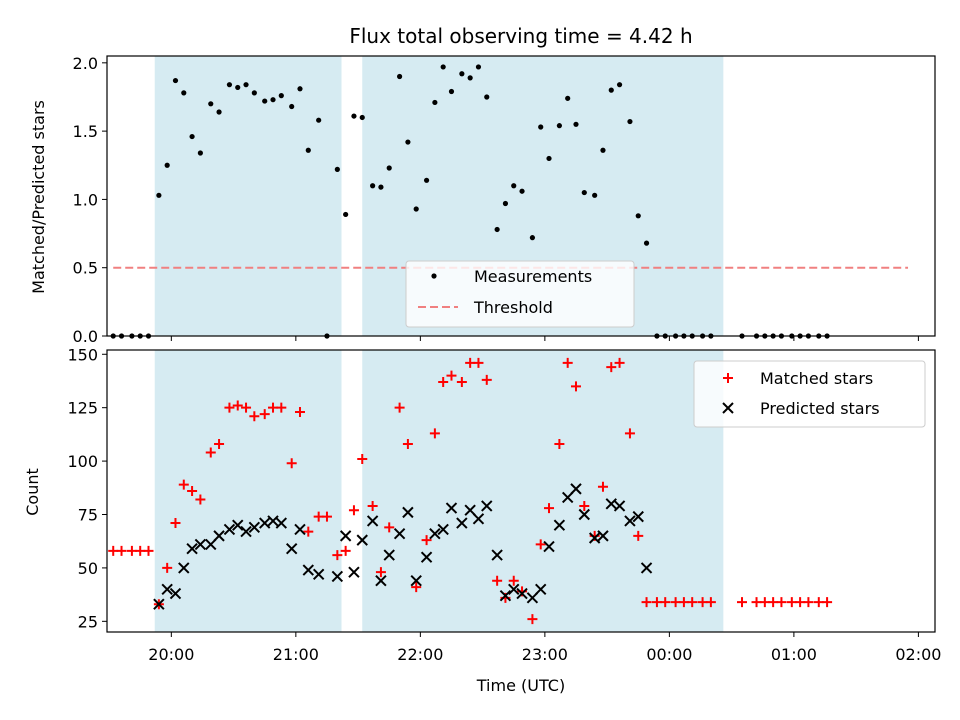 The image size is (960, 720). Describe the element at coordinates (420, 654) in the screenshot. I see `x-tick-label: 22:00` at that location.